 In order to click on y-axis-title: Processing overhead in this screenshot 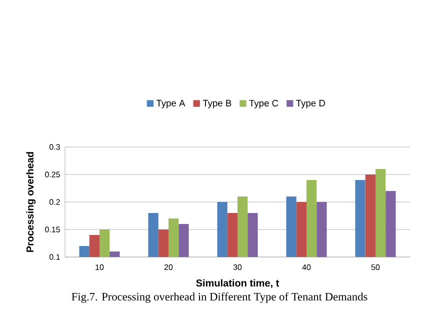, I will do `click(31, 202)`.